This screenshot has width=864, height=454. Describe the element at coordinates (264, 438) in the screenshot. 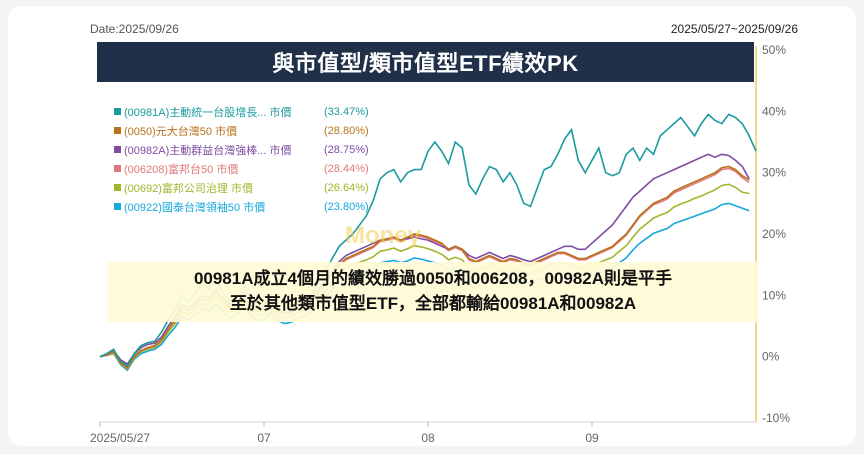

I see `x-tick-label: 07` at that location.